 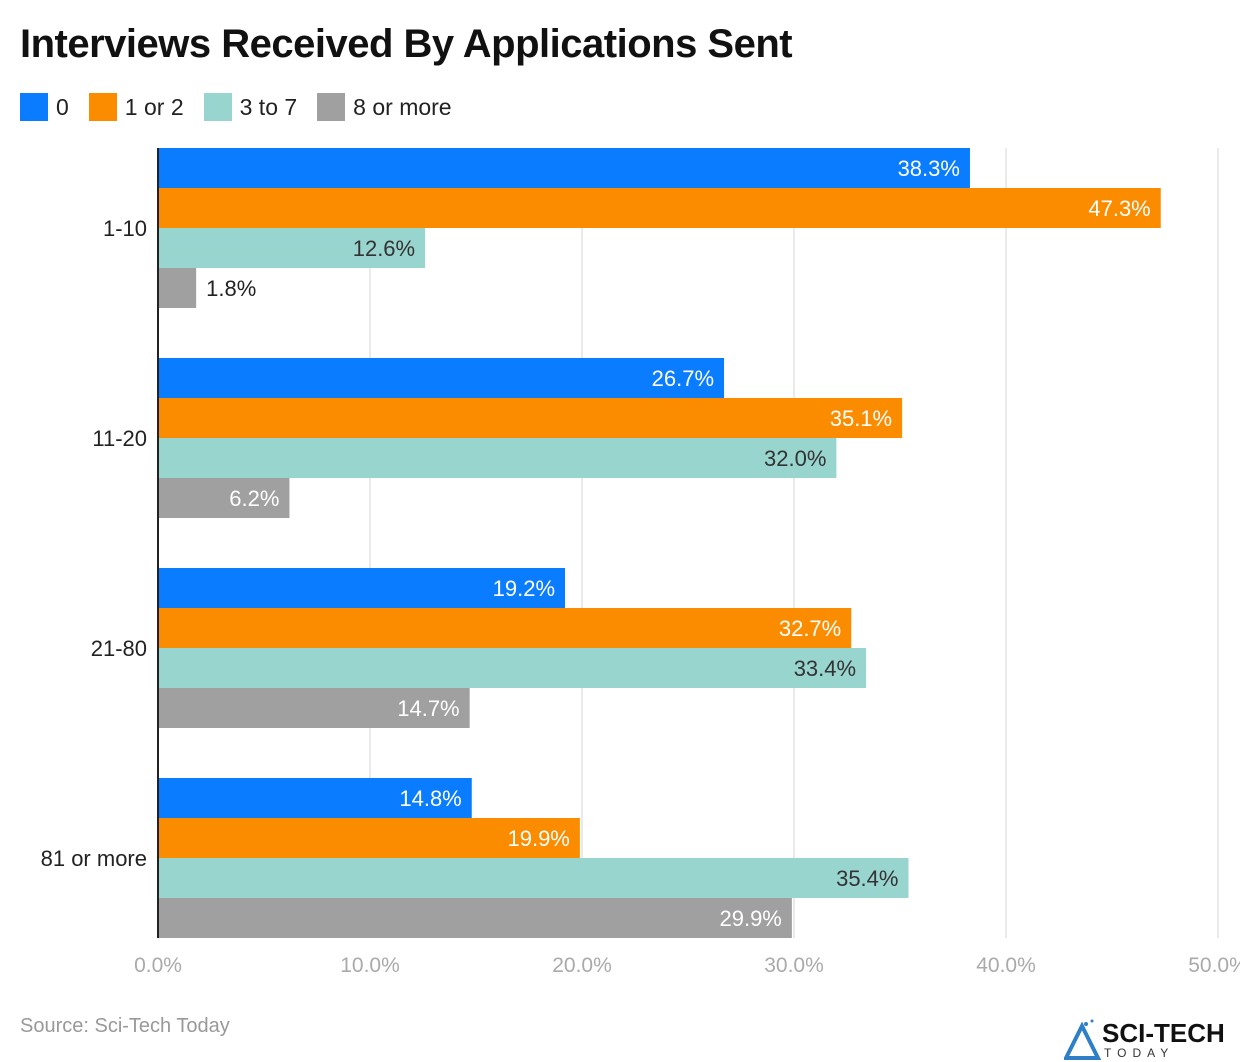 What do you see at coordinates (929, 168) in the screenshot?
I see `data-label: 38.3%` at bounding box center [929, 168].